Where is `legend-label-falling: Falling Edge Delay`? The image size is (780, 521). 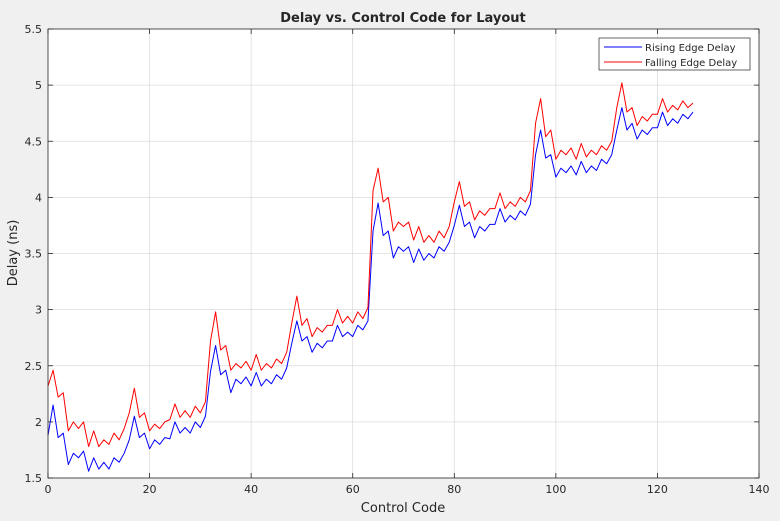 legend-label-falling: Falling Edge Delay is located at coordinates (691, 63).